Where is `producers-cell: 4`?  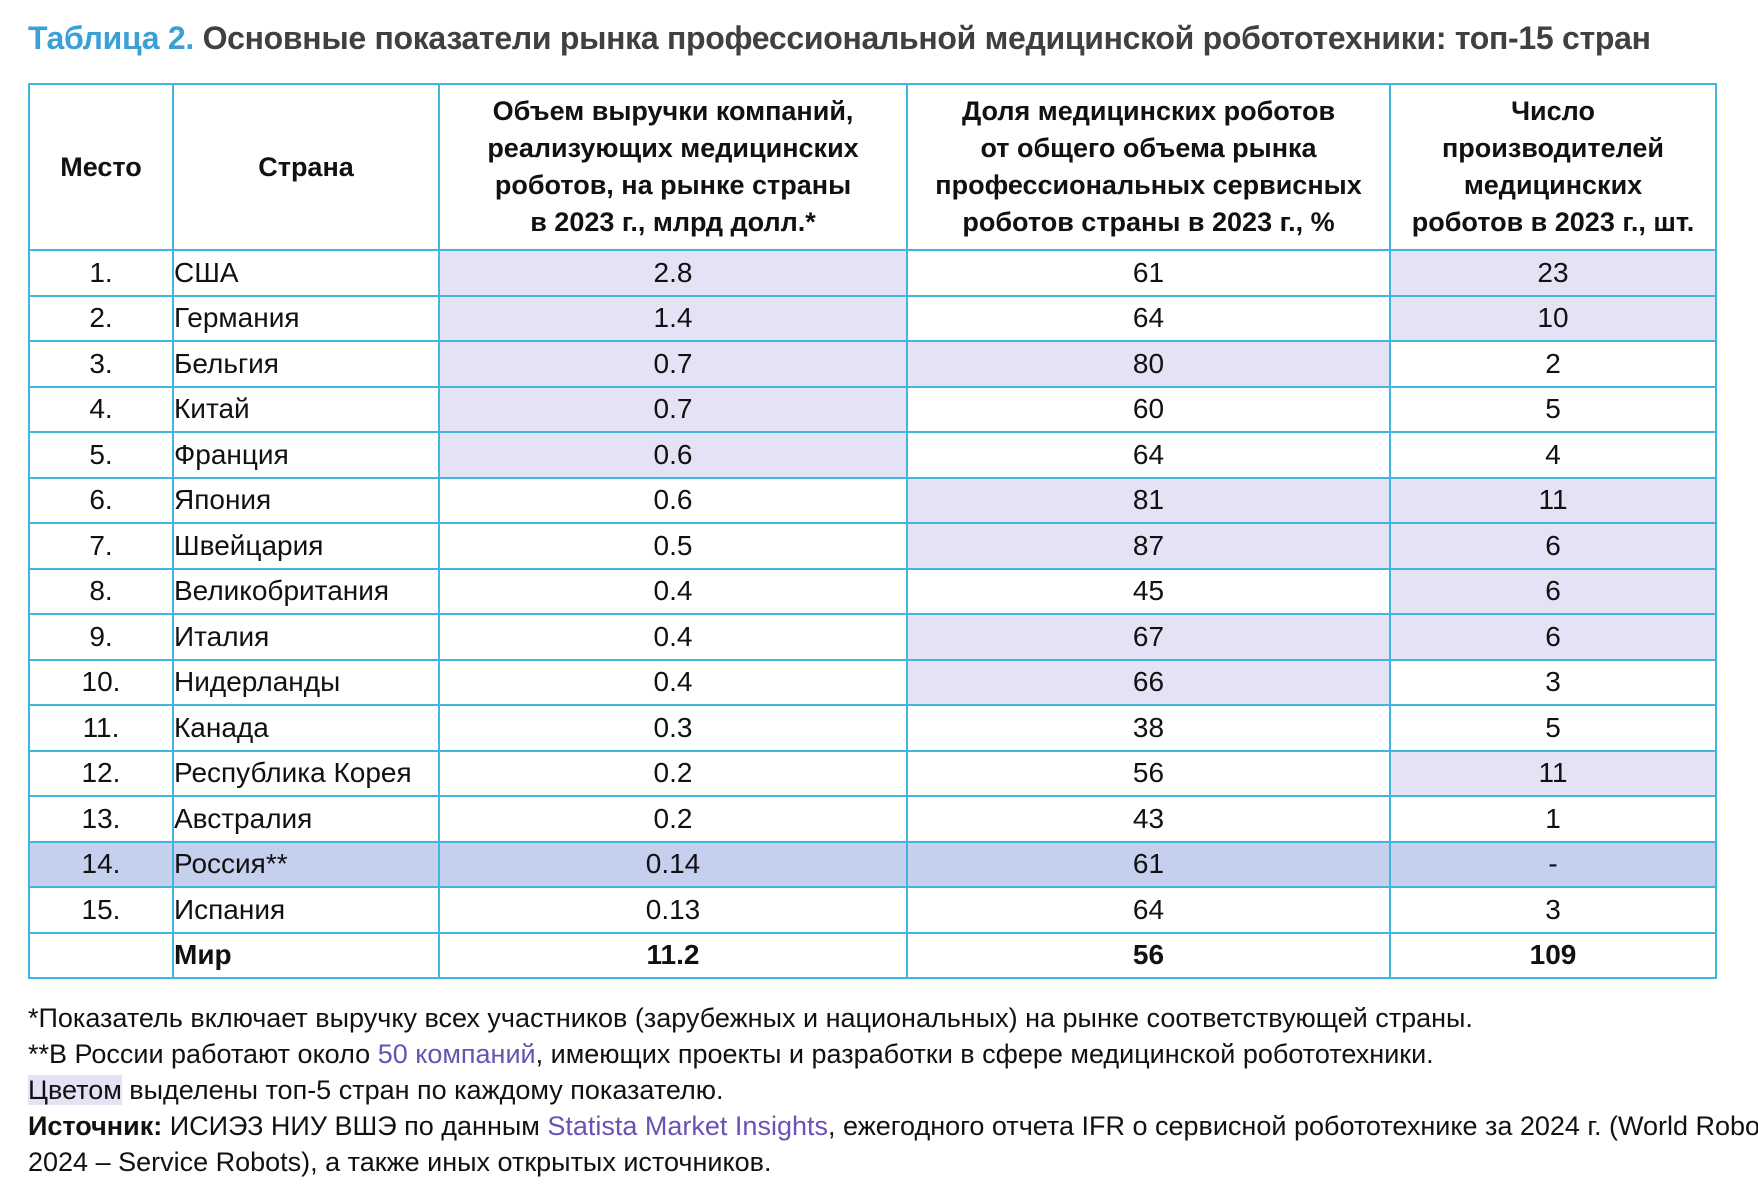
producers-cell: 4 is located at coordinates (1553, 455).